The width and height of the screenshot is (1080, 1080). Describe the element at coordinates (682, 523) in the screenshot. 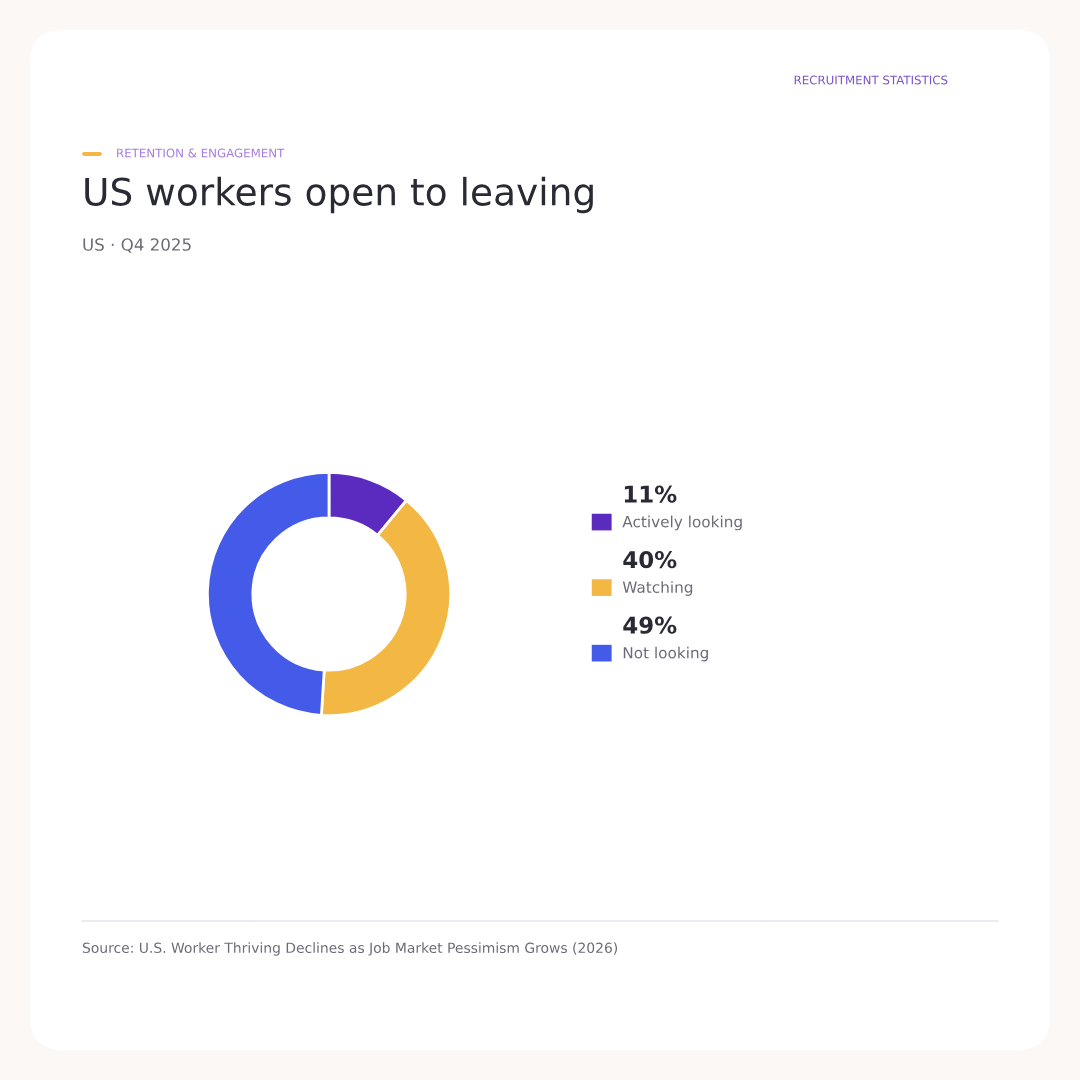

I see `legend-label: Actively looking` at that location.